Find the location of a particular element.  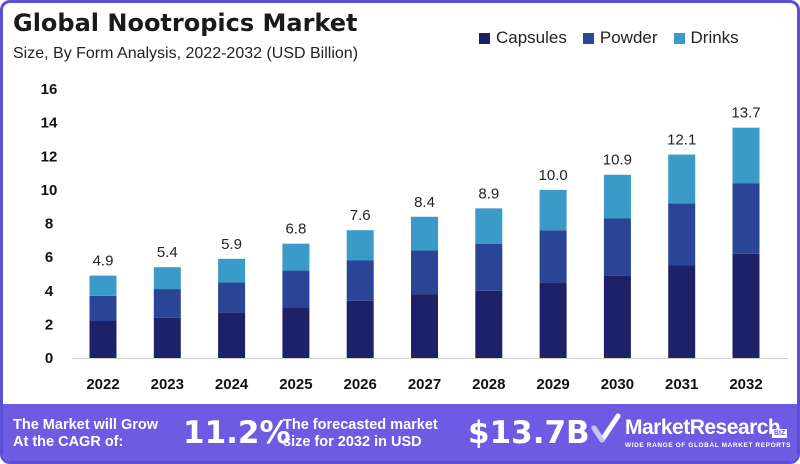

bar-total-label: 8.9 is located at coordinates (488, 193).